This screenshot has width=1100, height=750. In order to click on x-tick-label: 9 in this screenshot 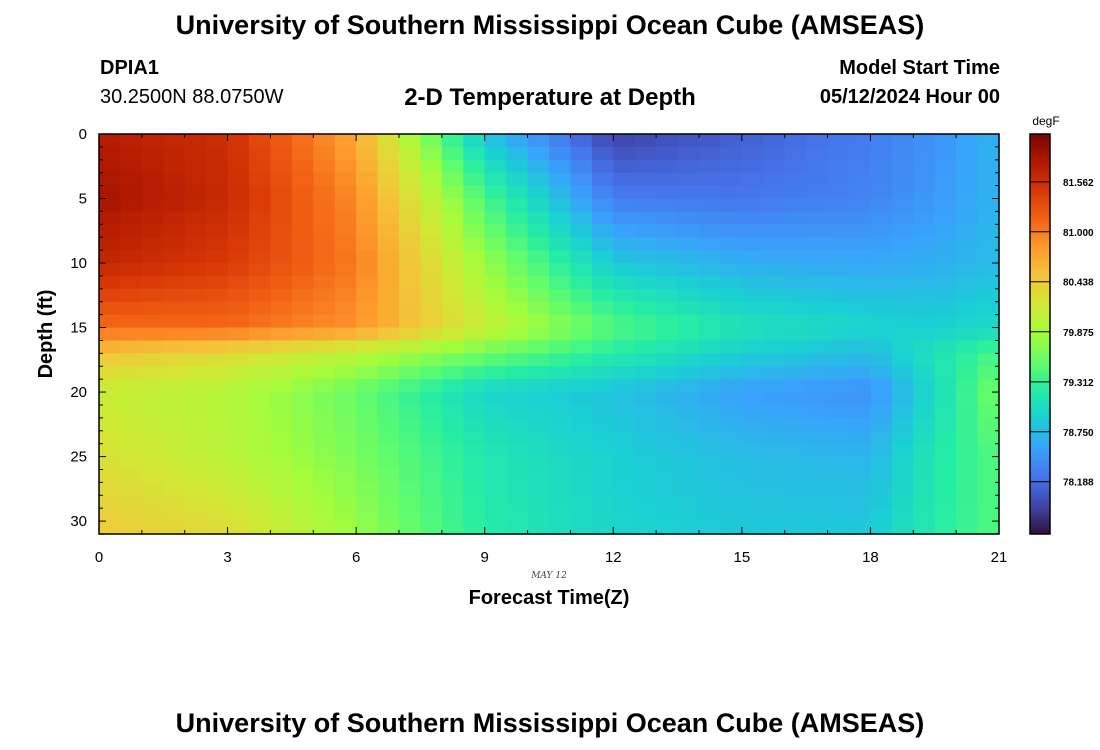, I will do `click(485, 557)`.